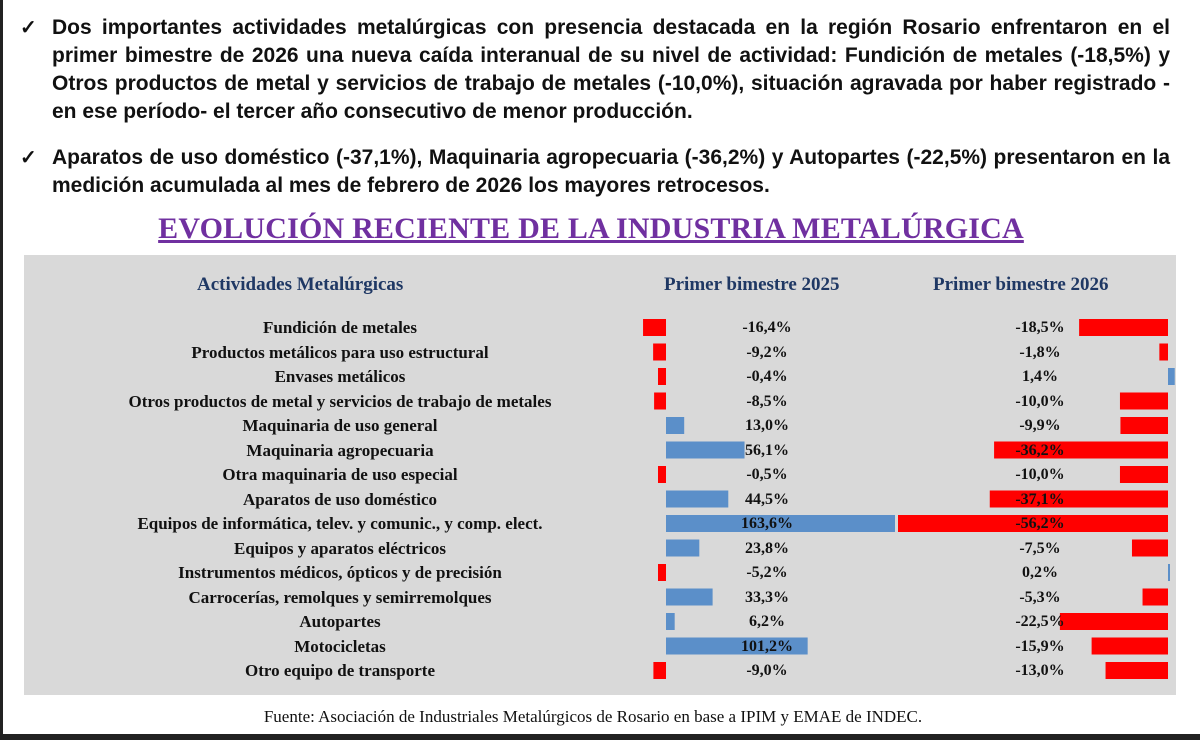 The image size is (1200, 740). What do you see at coordinates (340, 352) in the screenshot?
I see `category-label: Productos metálicos para uso estructural` at bounding box center [340, 352].